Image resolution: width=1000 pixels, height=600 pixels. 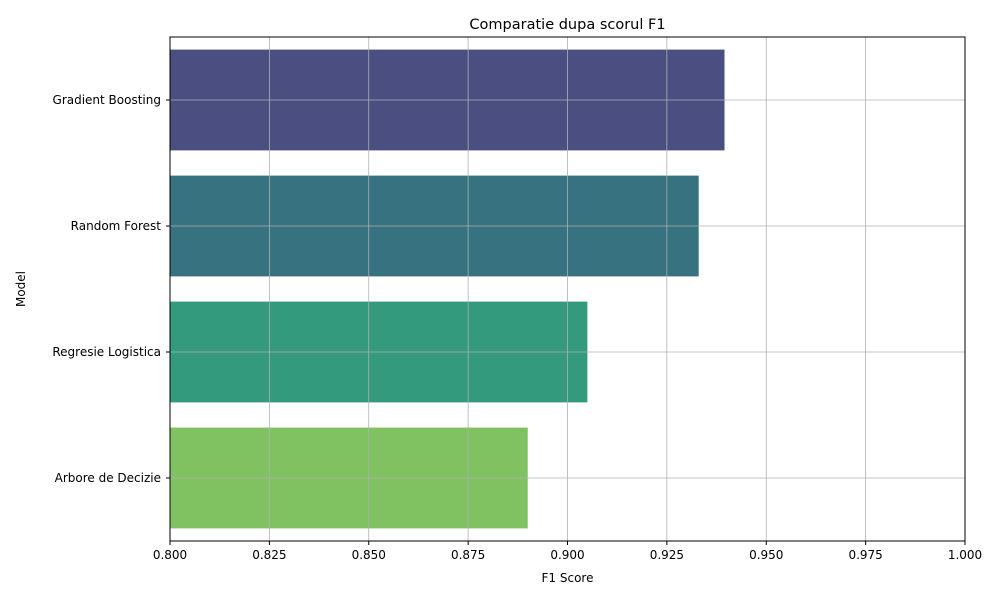 What do you see at coordinates (108, 478) in the screenshot?
I see `y-tick-label: Arbore de Decizie` at bounding box center [108, 478].